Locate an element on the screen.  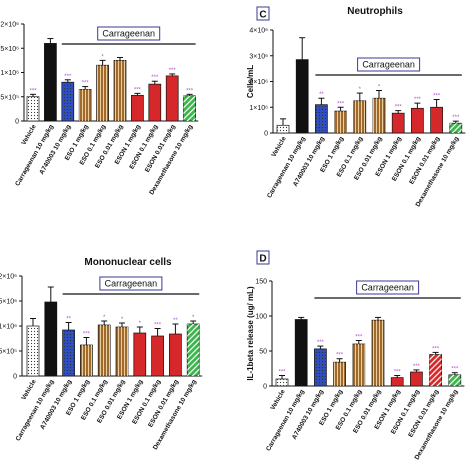
y-tick-label: 4×10⁶ is located at coordinates (258, 31).